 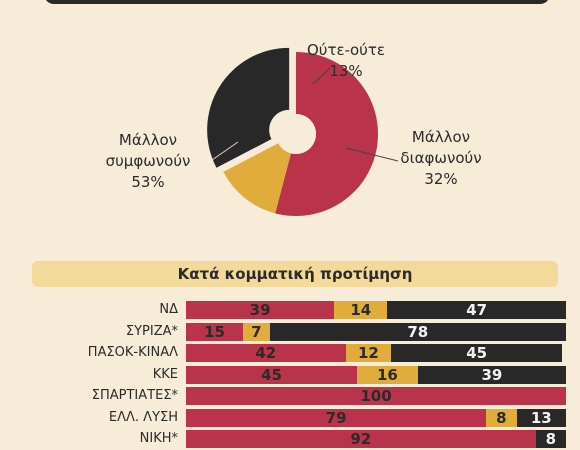 I want to click on stacked-bar: 45 16 39, so click(x=376, y=374).